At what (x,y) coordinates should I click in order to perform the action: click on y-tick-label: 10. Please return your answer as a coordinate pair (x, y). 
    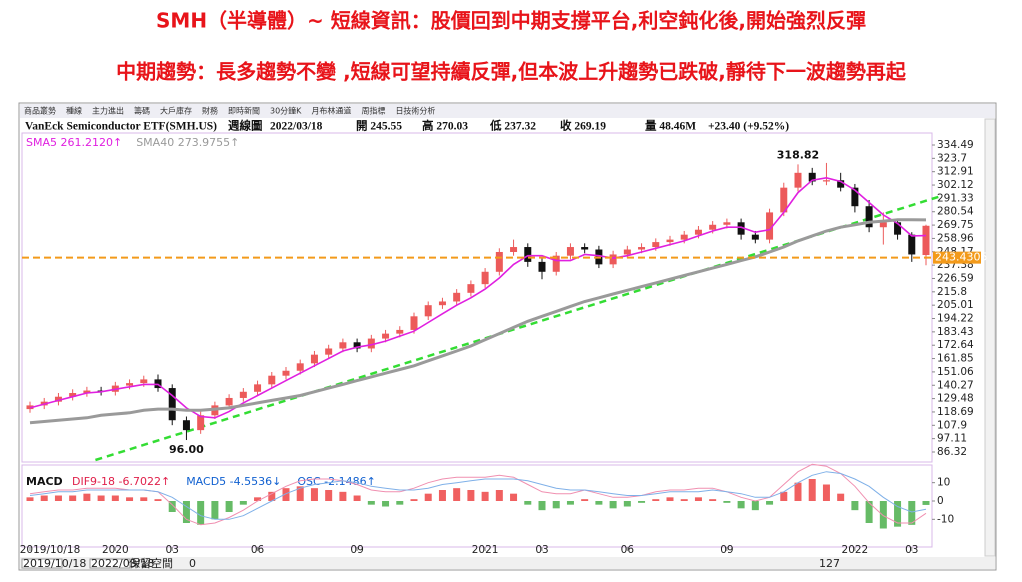
    Looking at the image, I should click on (943, 483).